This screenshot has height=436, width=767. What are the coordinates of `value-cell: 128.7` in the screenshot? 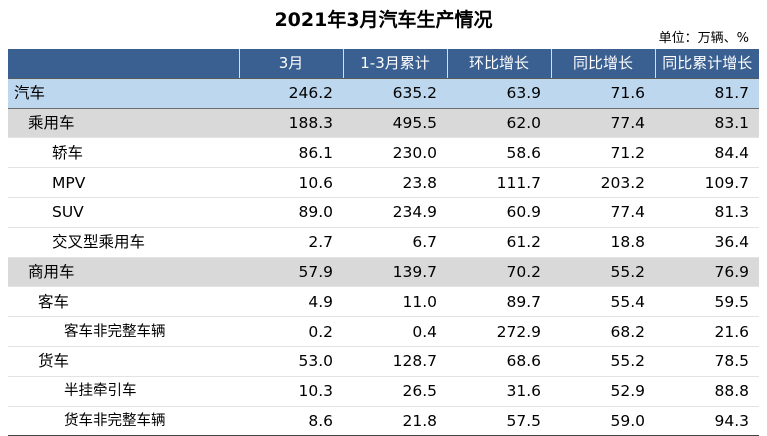 It's located at (395, 361).